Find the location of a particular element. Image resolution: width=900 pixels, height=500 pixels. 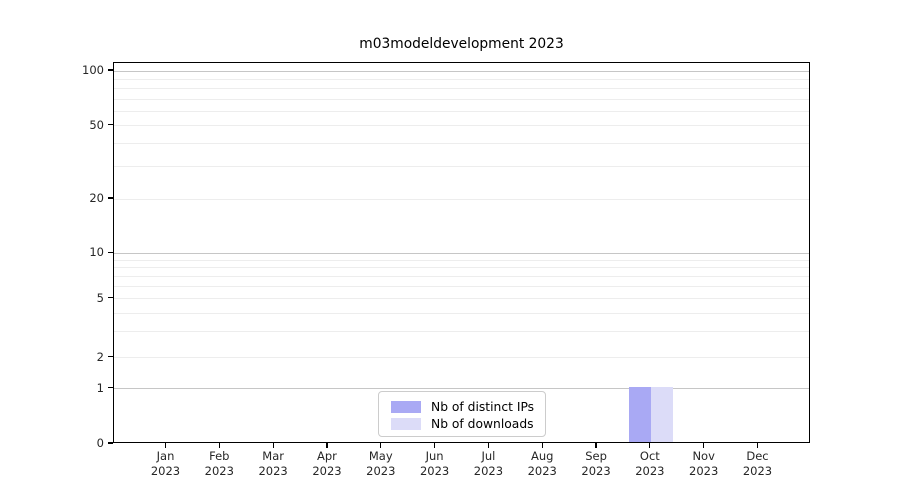

x-axis-month: Apr is located at coordinates (327, 456).